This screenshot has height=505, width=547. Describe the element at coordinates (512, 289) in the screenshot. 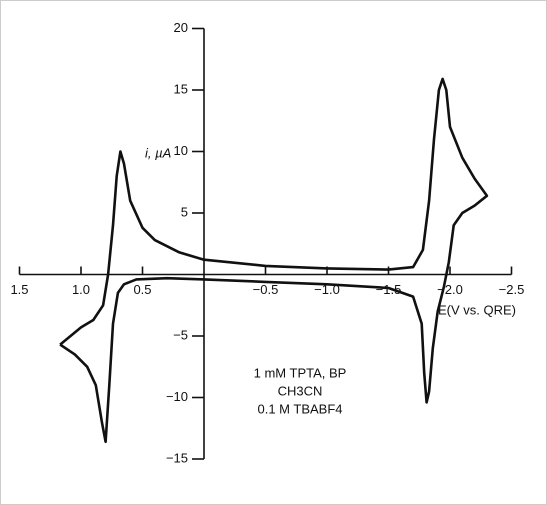

I see `x-tick-label: −2.5` at that location.